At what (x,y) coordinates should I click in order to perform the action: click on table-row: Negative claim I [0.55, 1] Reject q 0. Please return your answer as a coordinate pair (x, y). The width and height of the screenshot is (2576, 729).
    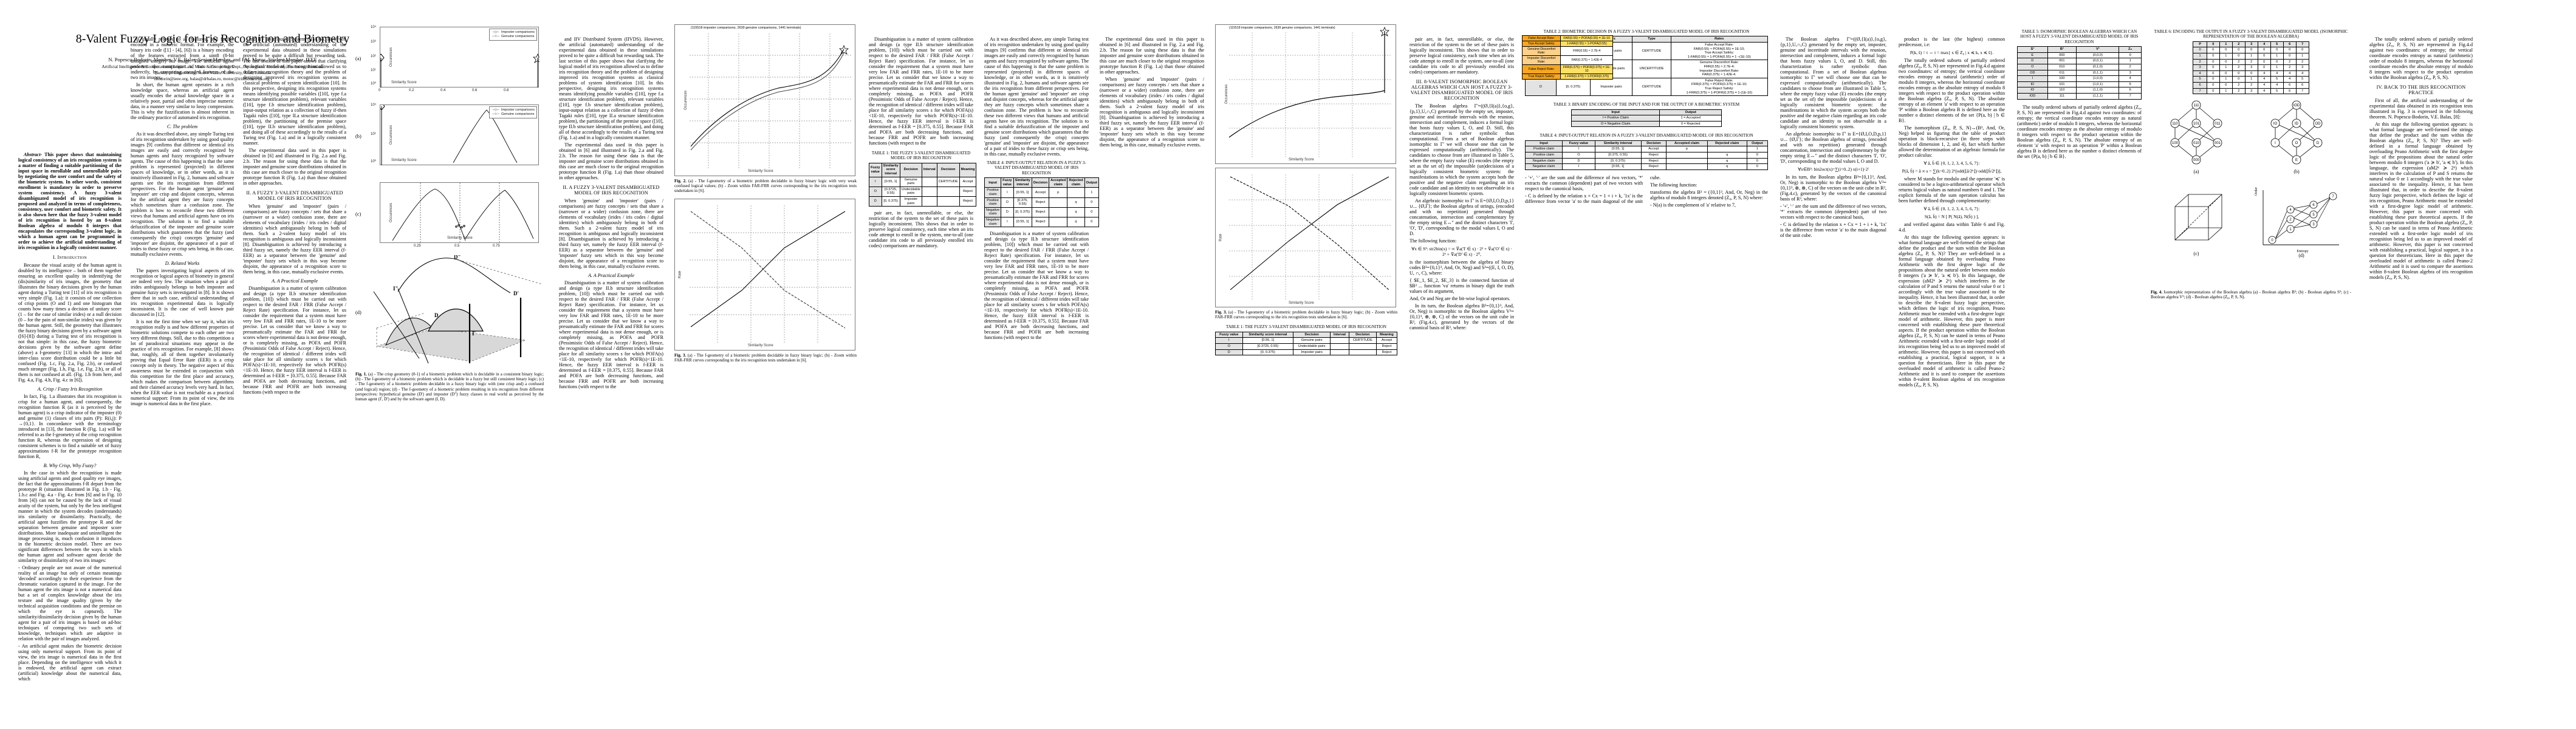
    Looking at the image, I should click on (1646, 166).